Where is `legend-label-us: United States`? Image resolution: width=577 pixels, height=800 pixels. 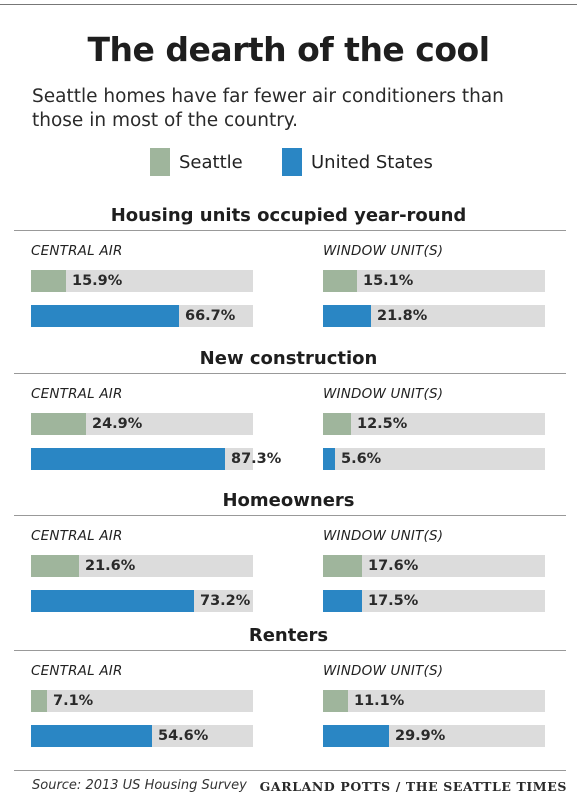 legend-label-us: United States is located at coordinates (372, 162).